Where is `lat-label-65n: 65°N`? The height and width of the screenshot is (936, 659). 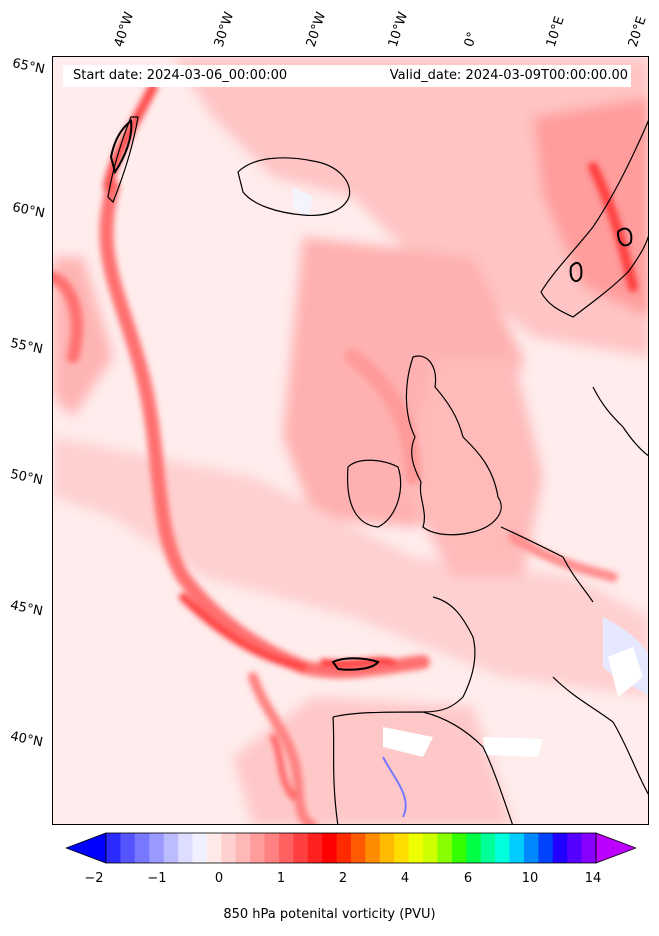 lat-label-65n: 65°N is located at coordinates (28, 67).